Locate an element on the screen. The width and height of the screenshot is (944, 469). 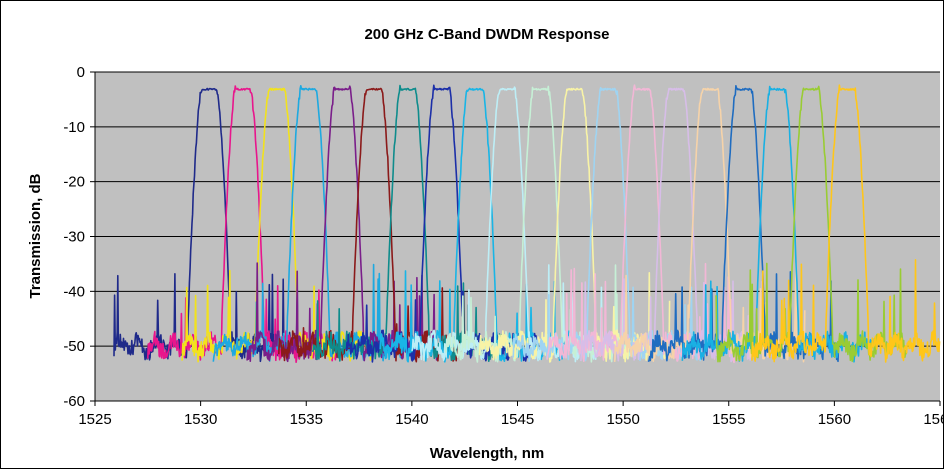
y-tick-label: -50 is located at coordinates (74, 346).